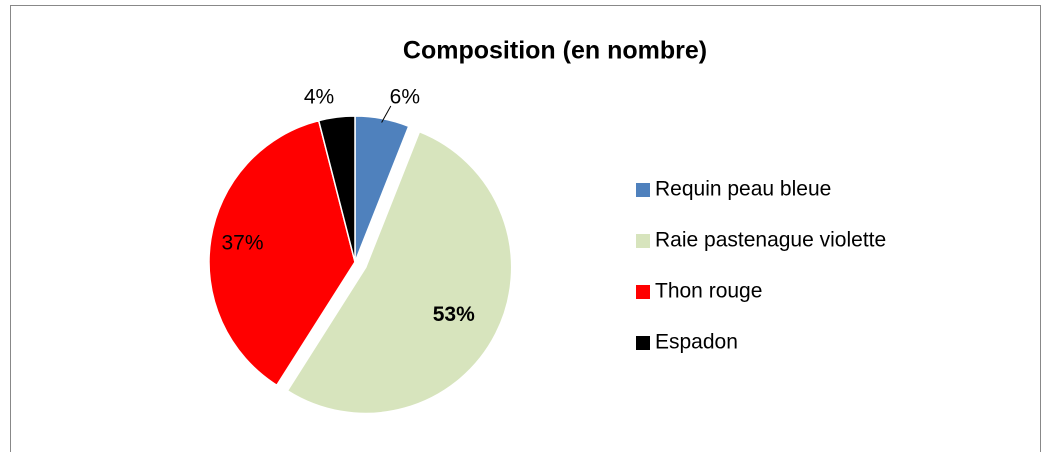 The image size is (1051, 452). I want to click on data-label: 6%, so click(405, 97).